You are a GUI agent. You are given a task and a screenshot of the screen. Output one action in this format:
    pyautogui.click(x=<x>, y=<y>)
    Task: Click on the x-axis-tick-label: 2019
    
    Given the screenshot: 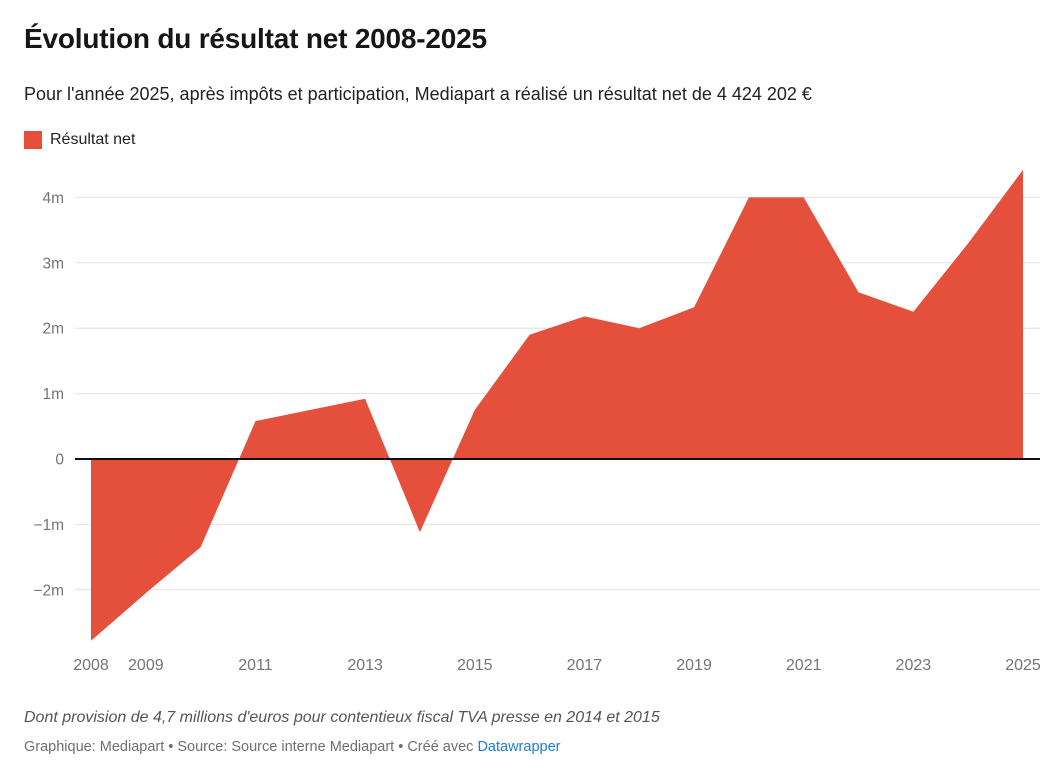 What is the action you would take?
    pyautogui.click(x=694, y=665)
    